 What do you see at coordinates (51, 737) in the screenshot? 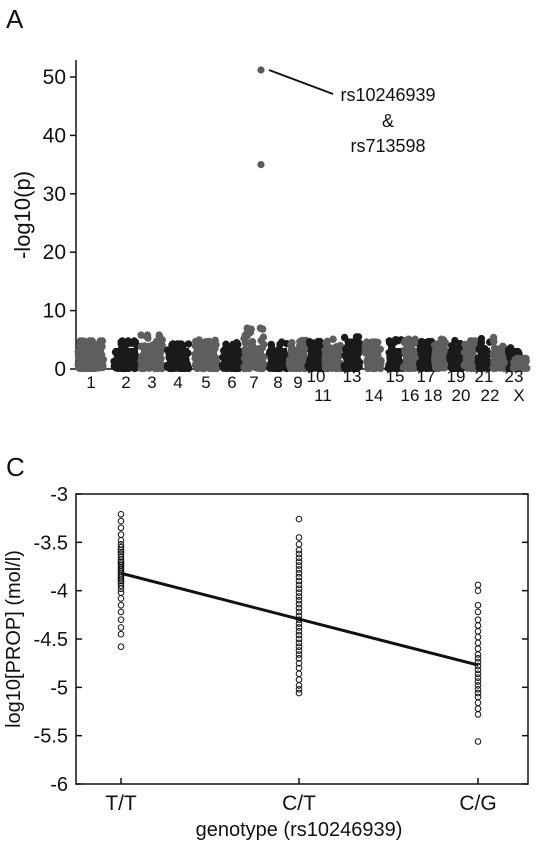
I see `scatter-y-tick-label: -5.5` at bounding box center [51, 737].